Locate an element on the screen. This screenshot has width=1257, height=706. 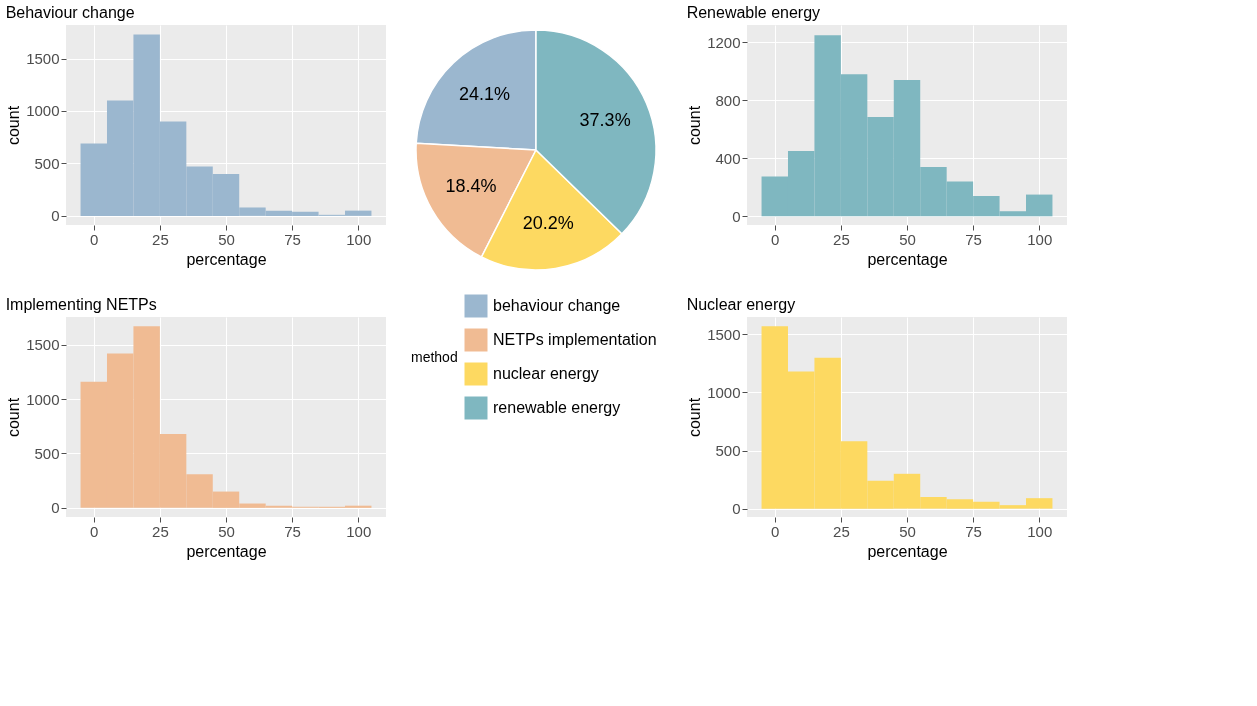
data-label: 24.1% is located at coordinates (484, 94).